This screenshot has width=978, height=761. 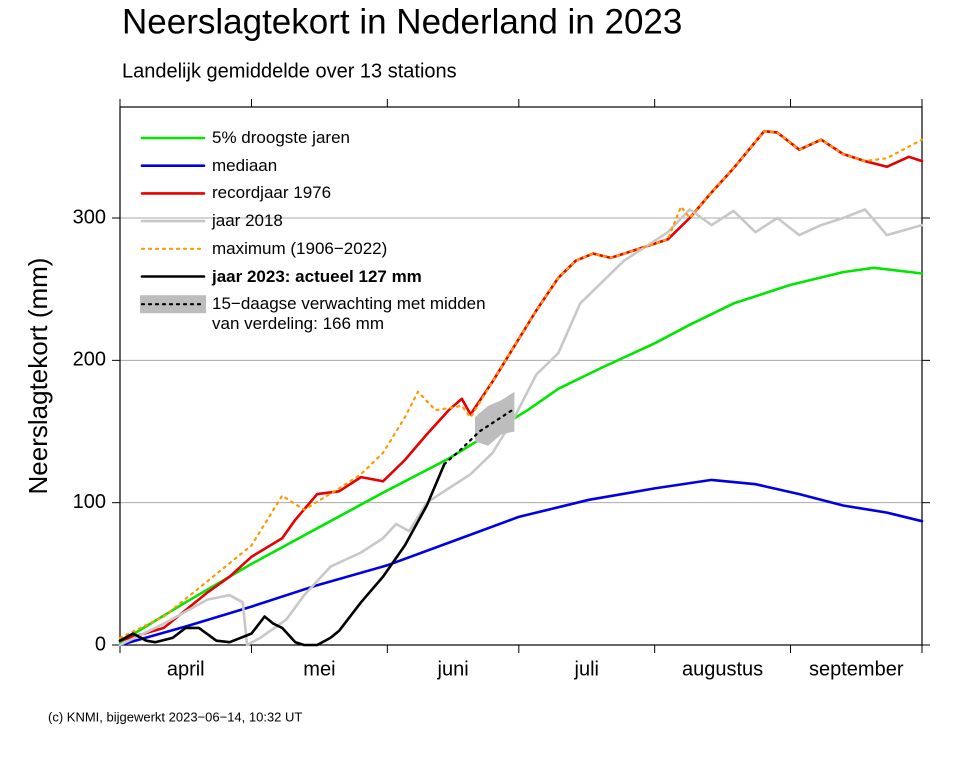 I want to click on legend-label: mediaan, so click(x=245, y=165).